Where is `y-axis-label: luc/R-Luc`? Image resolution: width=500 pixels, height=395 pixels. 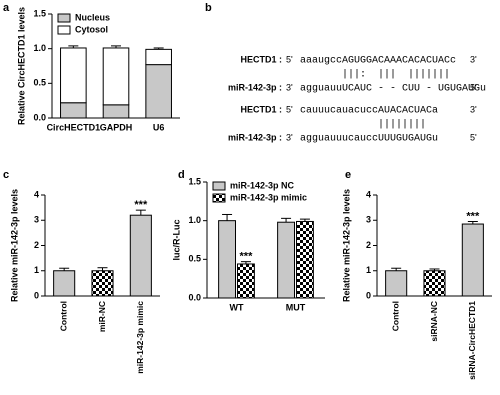
y-axis-label: luc/R-Luc is located at coordinates (176, 239).